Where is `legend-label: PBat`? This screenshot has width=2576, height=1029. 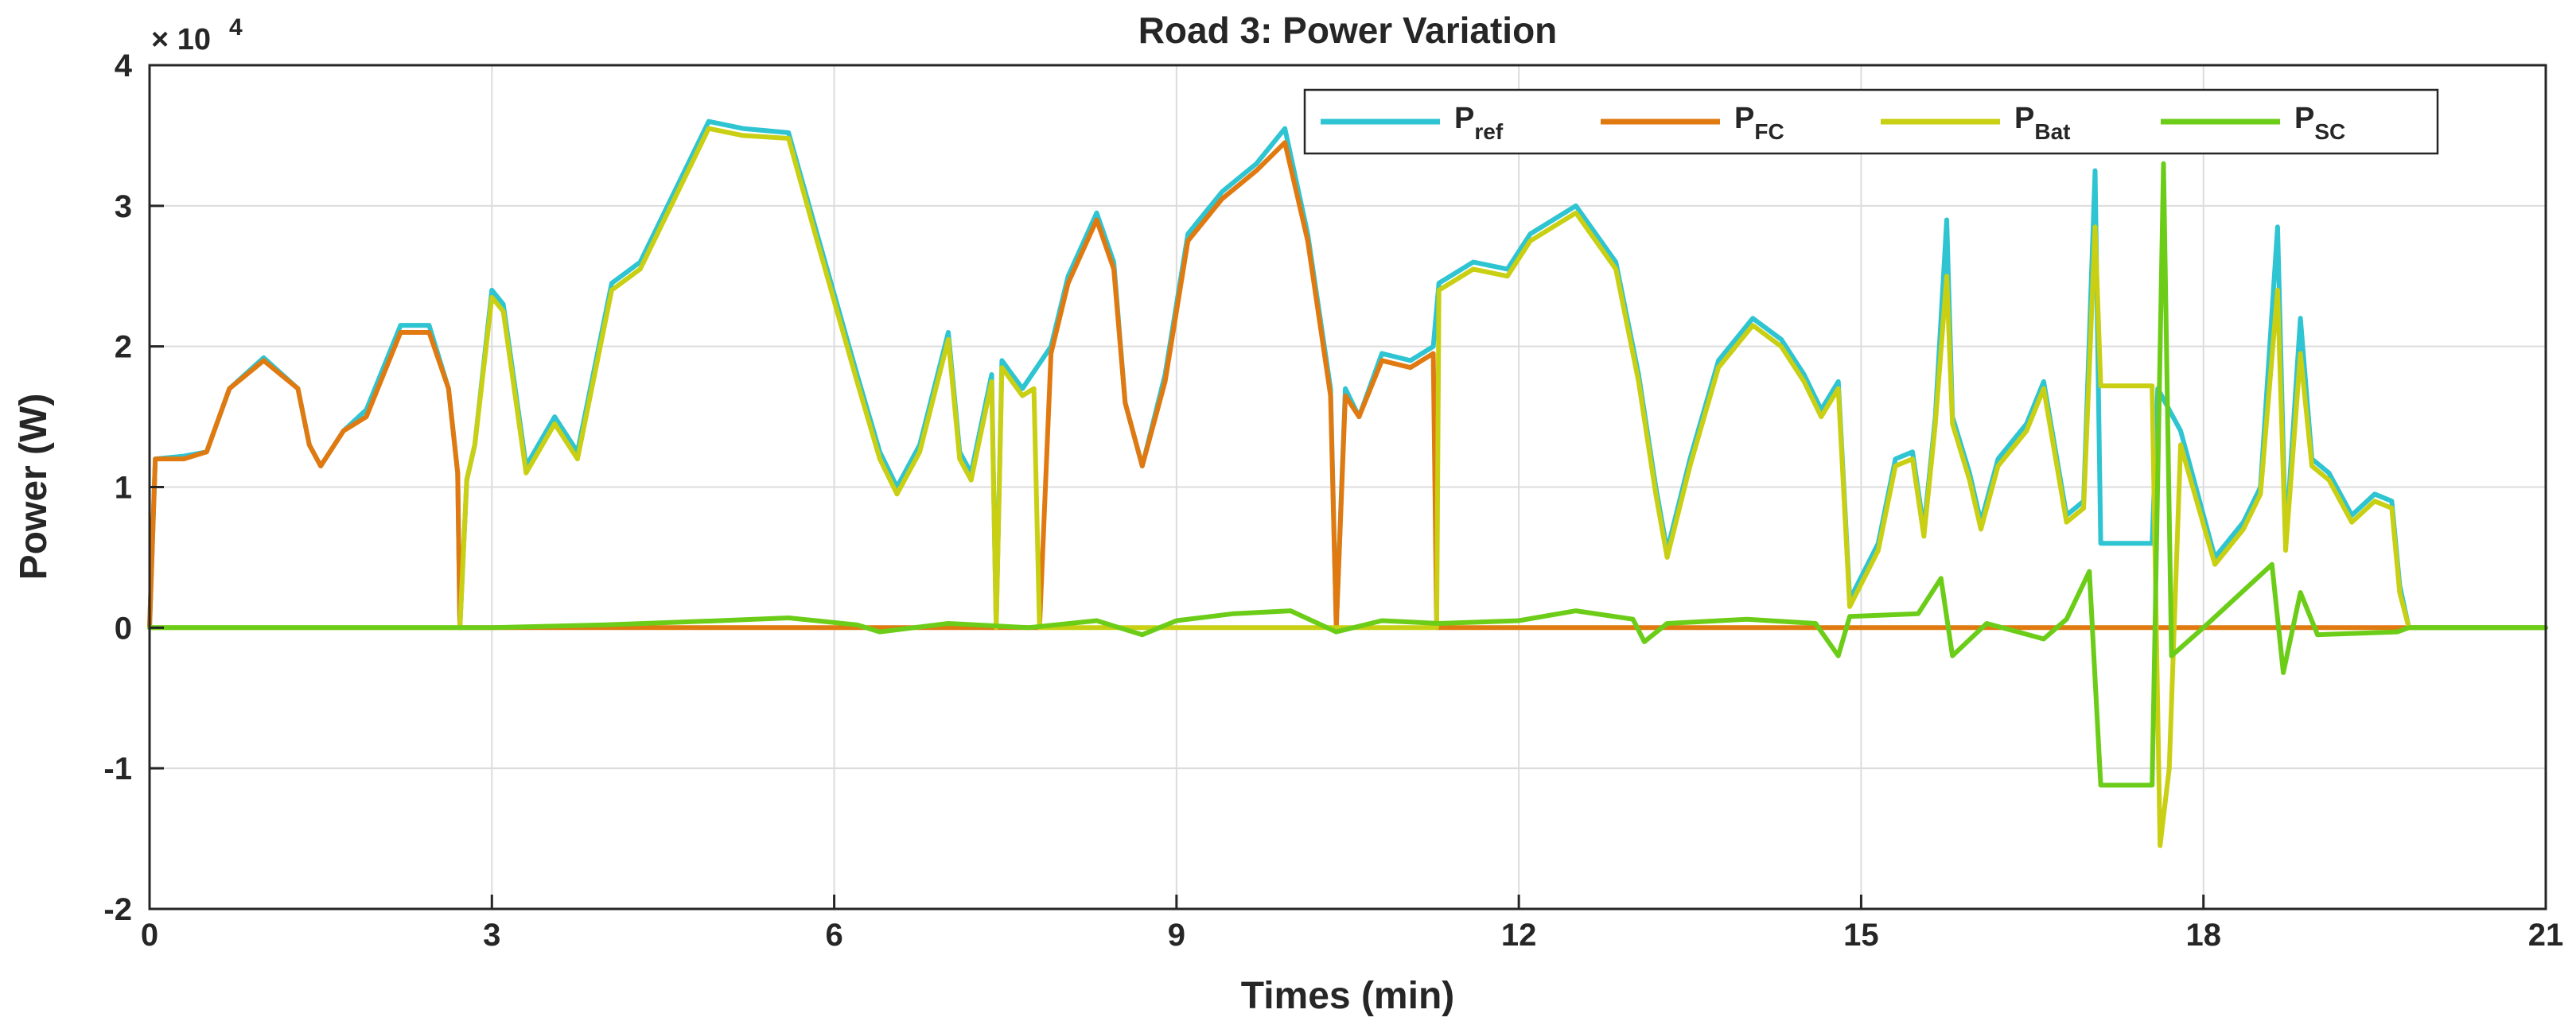 legend-label: PBat is located at coordinates (2042, 123).